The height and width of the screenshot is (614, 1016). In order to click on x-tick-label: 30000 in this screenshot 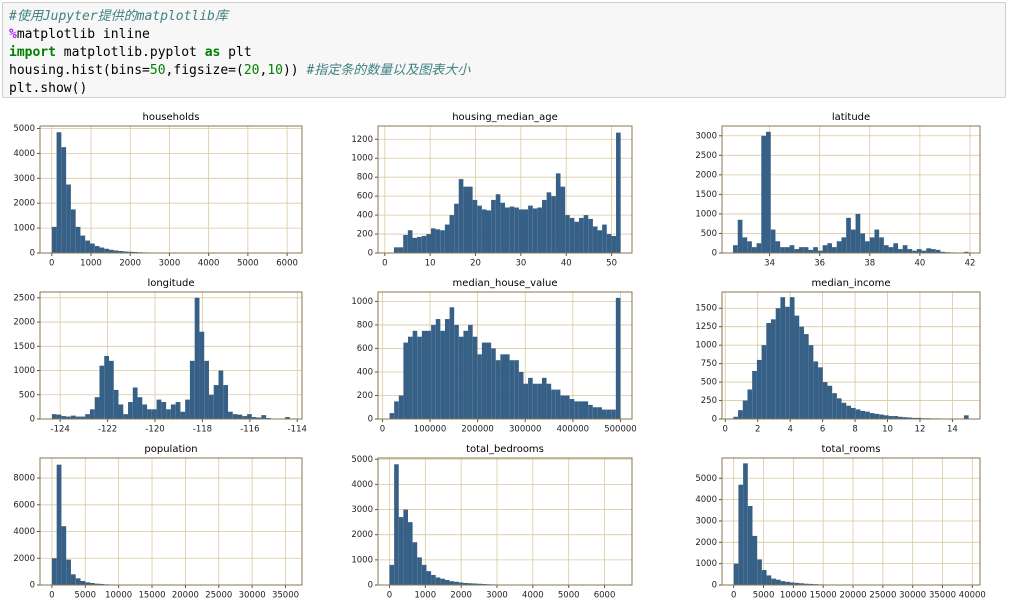, I will do `click(252, 596)`.